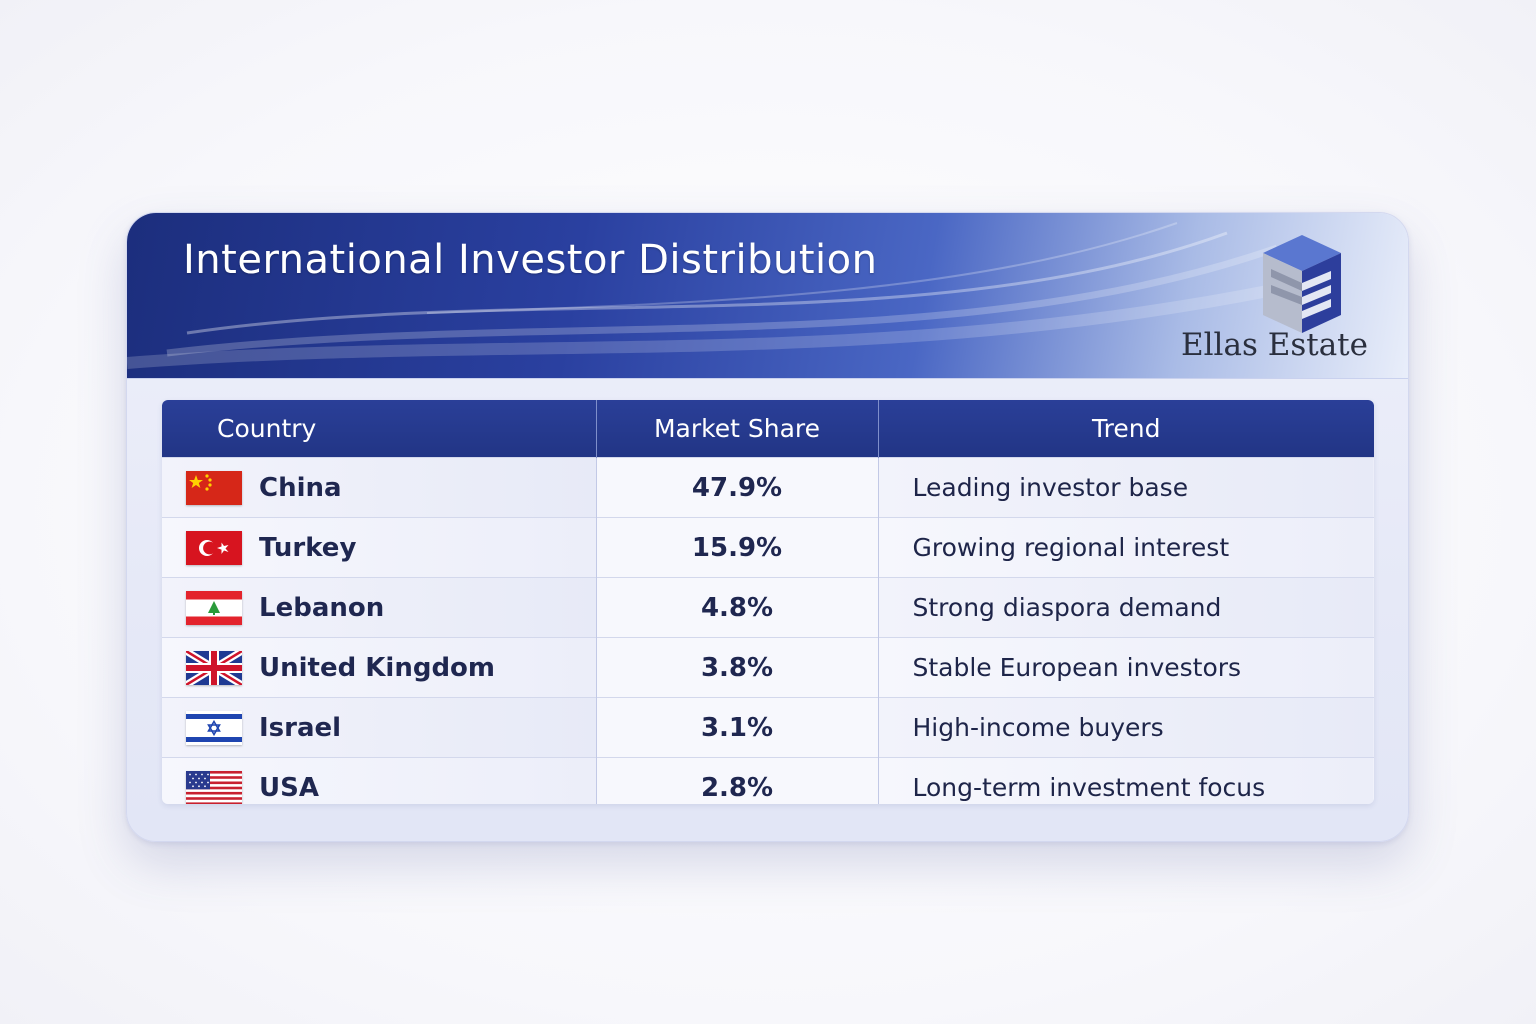 The width and height of the screenshot is (1536, 1024). What do you see at coordinates (1126, 780) in the screenshot?
I see `trend-text: Long-term investment focus` at bounding box center [1126, 780].